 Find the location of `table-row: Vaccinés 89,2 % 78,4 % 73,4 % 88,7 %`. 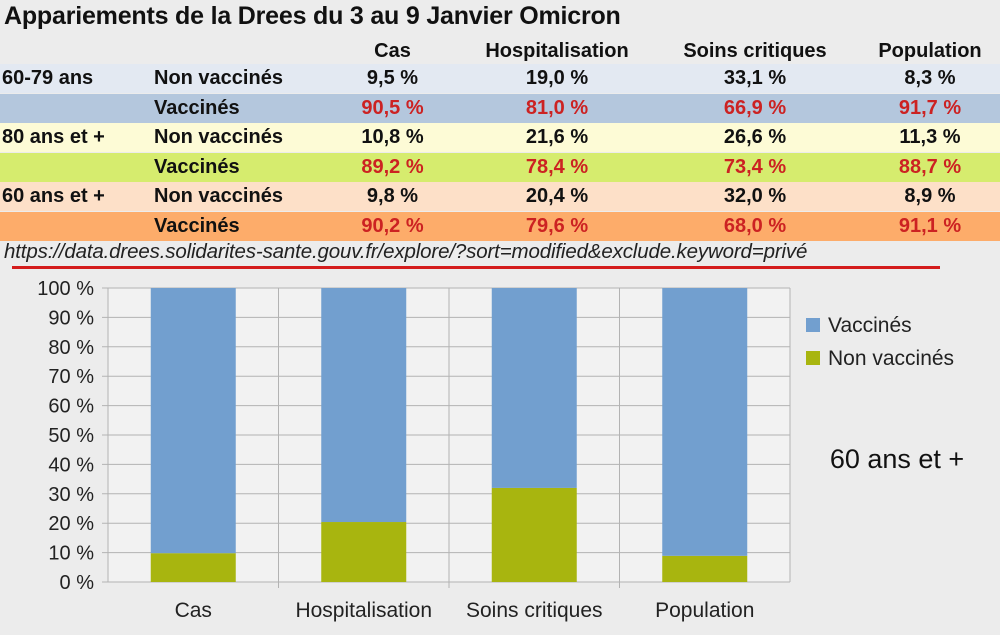

table-row: Vaccinés 89,2 % 78,4 % 73,4 % 88,7 % is located at coordinates (500, 167).